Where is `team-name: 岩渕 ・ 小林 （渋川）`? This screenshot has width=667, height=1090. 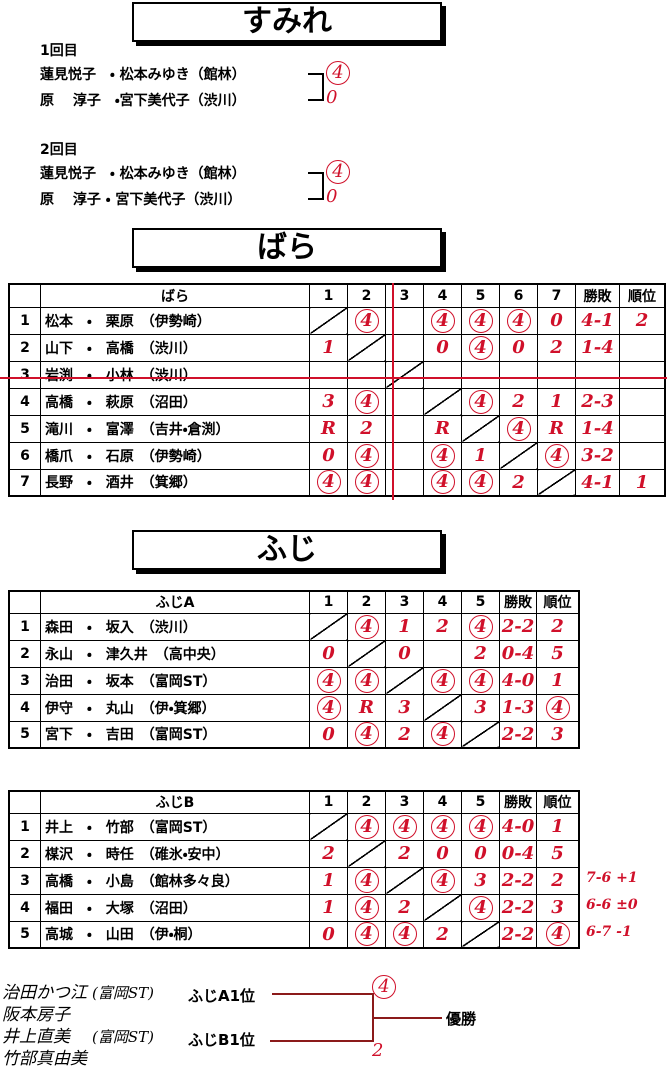
team-name: 岩渕 ・ 小林 （渋川） is located at coordinates (175, 374).